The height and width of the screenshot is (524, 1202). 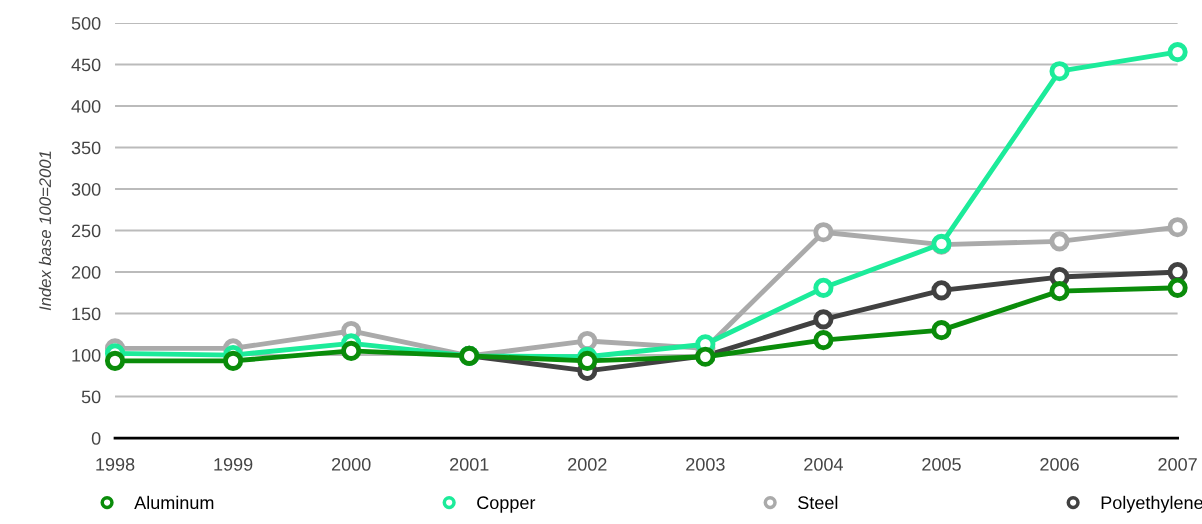 What do you see at coordinates (1059, 464) in the screenshot?
I see `x-tick-label: 2006` at bounding box center [1059, 464].